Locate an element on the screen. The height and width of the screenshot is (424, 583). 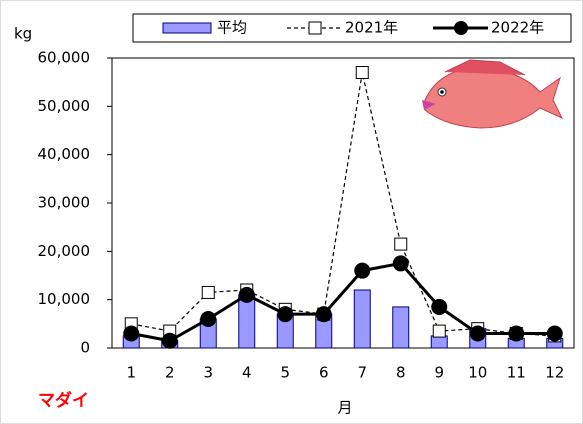
x-tick-label: 5 is located at coordinates (285, 373).